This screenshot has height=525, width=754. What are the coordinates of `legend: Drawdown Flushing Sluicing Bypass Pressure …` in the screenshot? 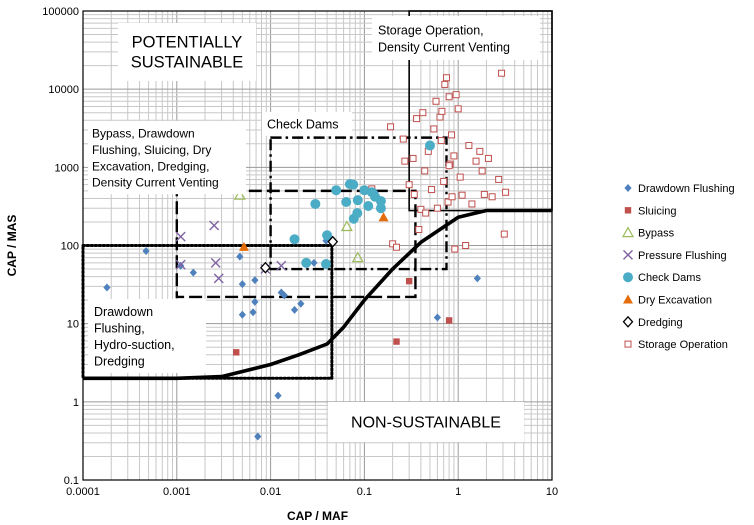 It's located at (678, 267).